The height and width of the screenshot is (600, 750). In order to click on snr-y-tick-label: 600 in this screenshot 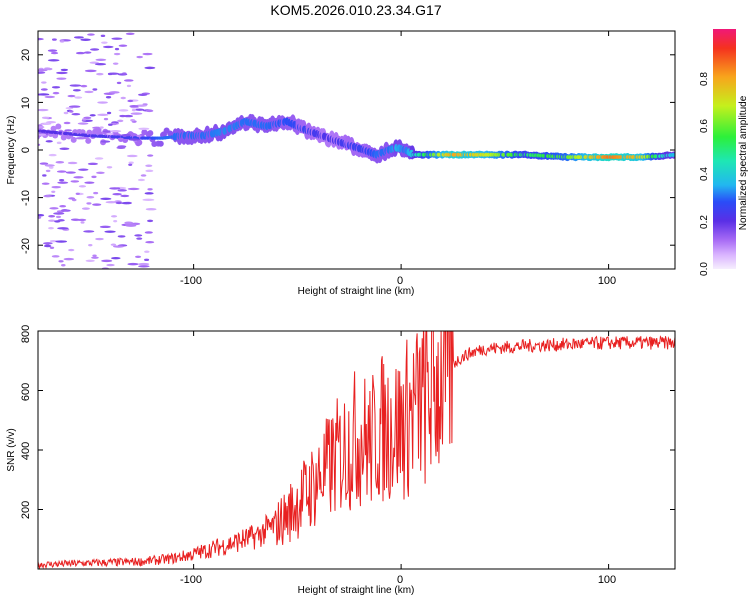, I will do `click(26, 392)`.